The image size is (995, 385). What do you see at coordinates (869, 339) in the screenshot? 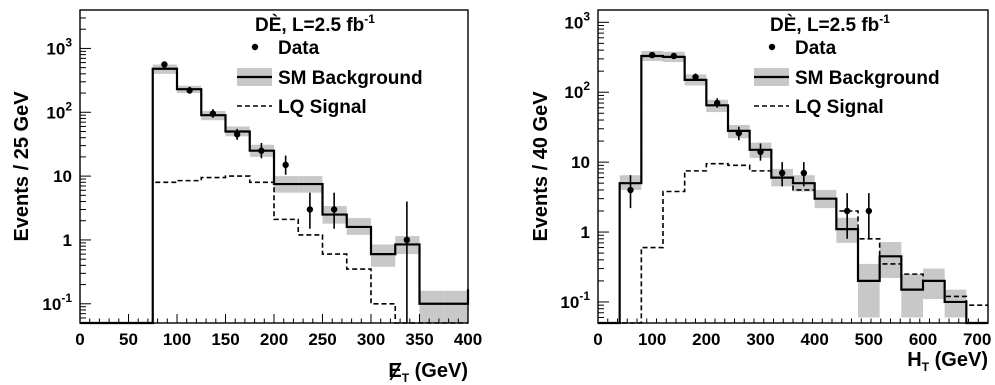
I see `x-tick-label: 500` at bounding box center [869, 339].